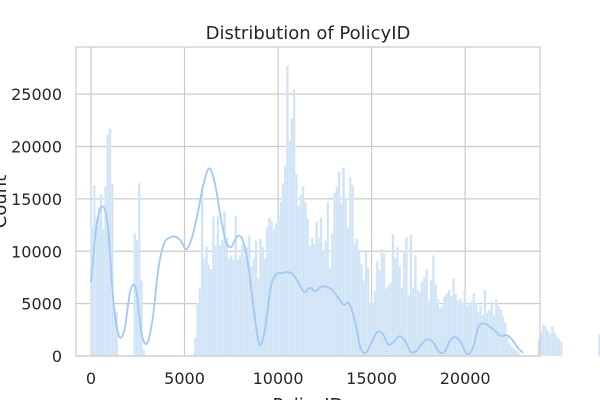 Image resolution: width=600 pixels, height=400 pixels. Describe the element at coordinates (41, 304) in the screenshot. I see `y-tick-label: 5000` at that location.